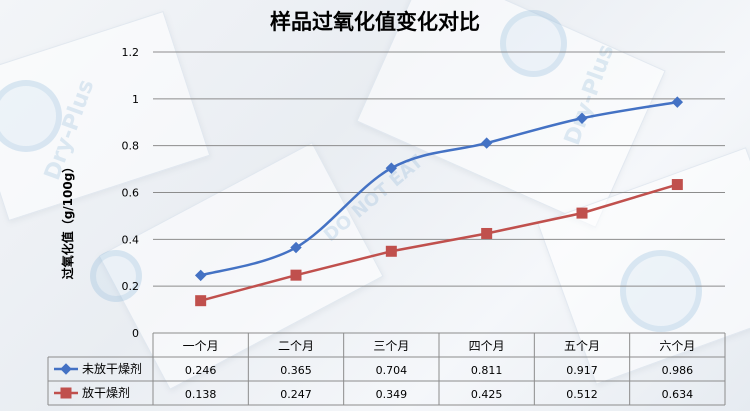  I want to click on y-tick-label: 1.2, so click(131, 52).